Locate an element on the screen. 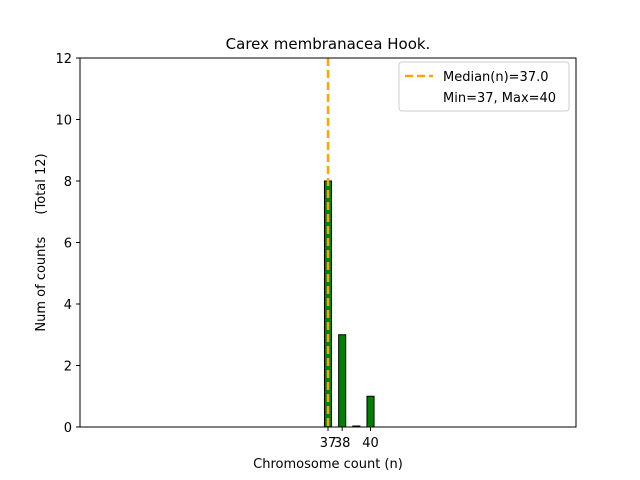 The image size is (640, 480). x-tick-label: 37 is located at coordinates (328, 443).